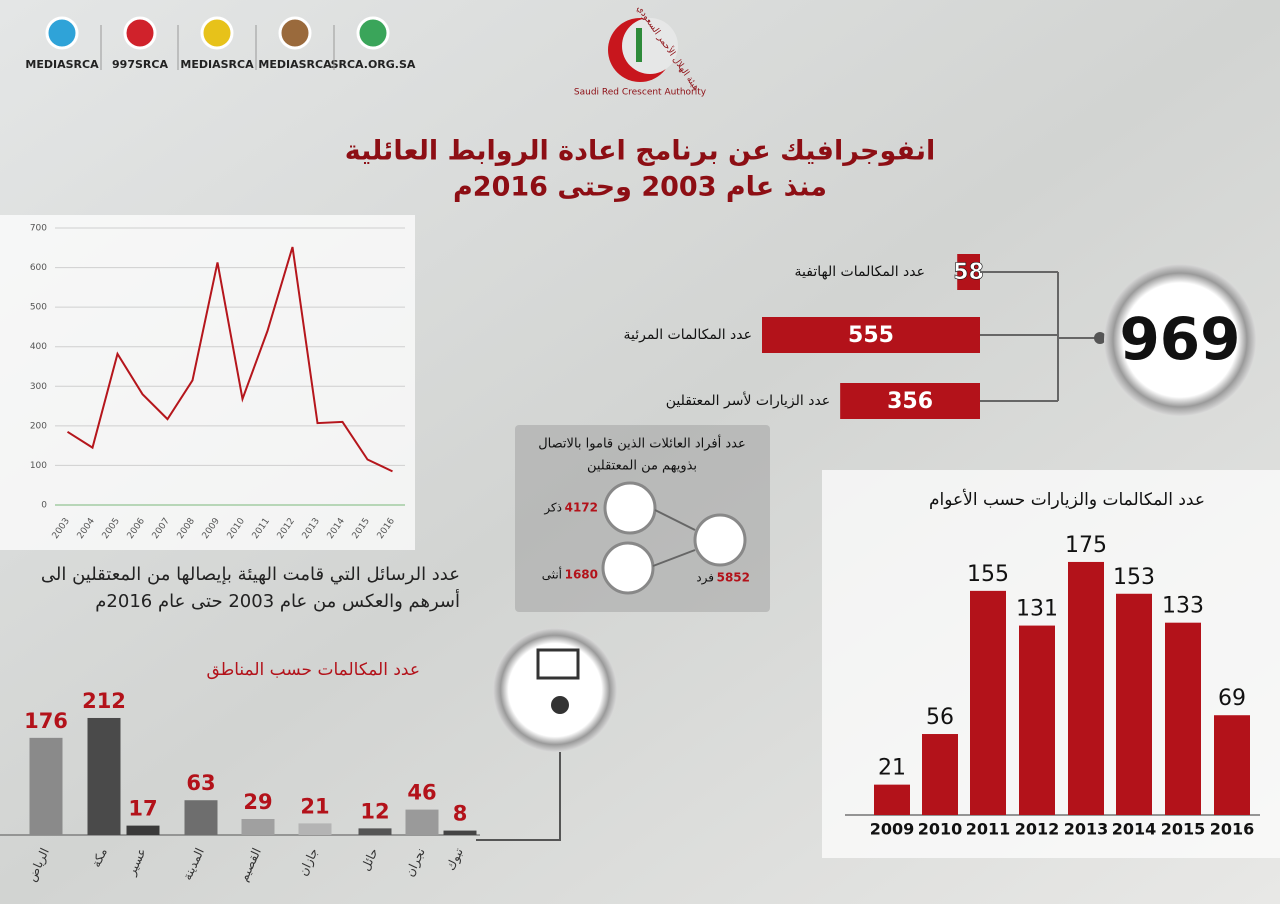 Image resolution: width=1280 pixels, height=904 pixels. Describe the element at coordinates (748, 400) in the screenshot. I see `bar-label: عدد الزيارات لأسر المعتقلين` at that location.